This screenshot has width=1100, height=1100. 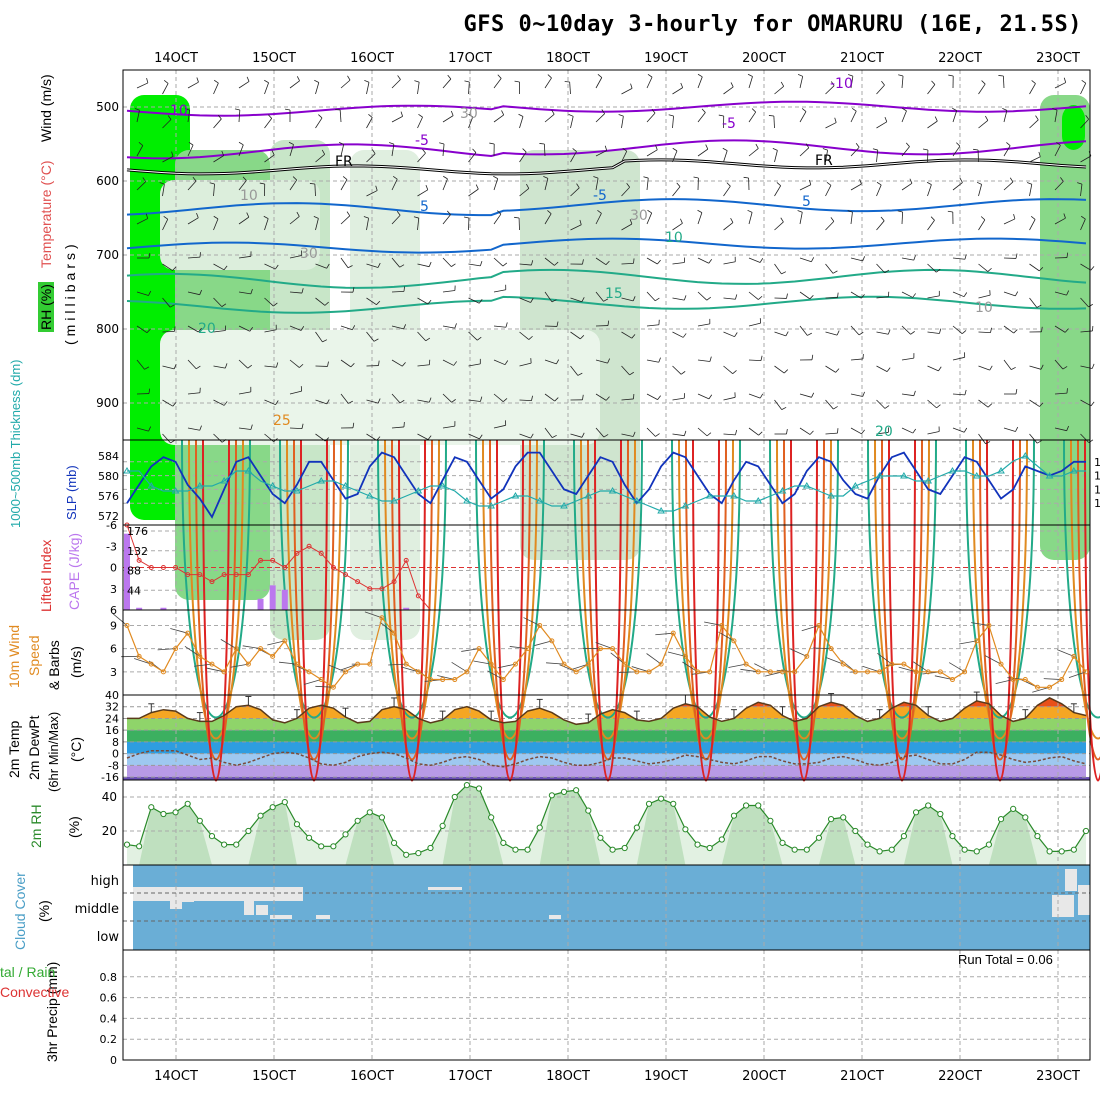 What do you see at coordinates (109, 831) in the screenshot?
I see `rh-ytick: 20` at bounding box center [109, 831].